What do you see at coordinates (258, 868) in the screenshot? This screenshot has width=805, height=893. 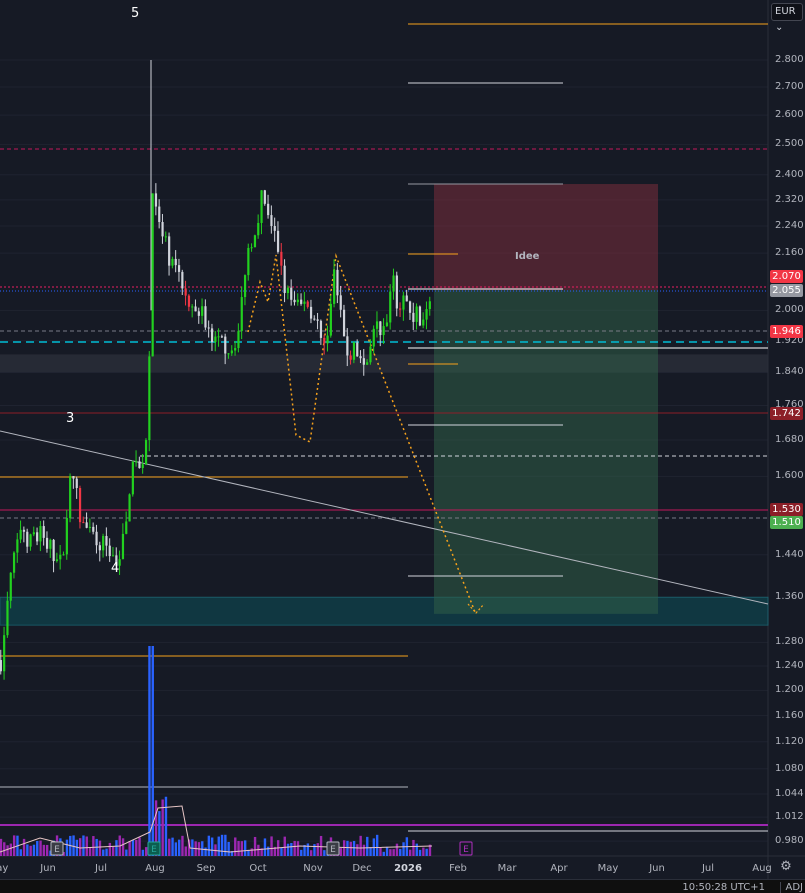 I see `time-tick: Oct` at bounding box center [258, 868].